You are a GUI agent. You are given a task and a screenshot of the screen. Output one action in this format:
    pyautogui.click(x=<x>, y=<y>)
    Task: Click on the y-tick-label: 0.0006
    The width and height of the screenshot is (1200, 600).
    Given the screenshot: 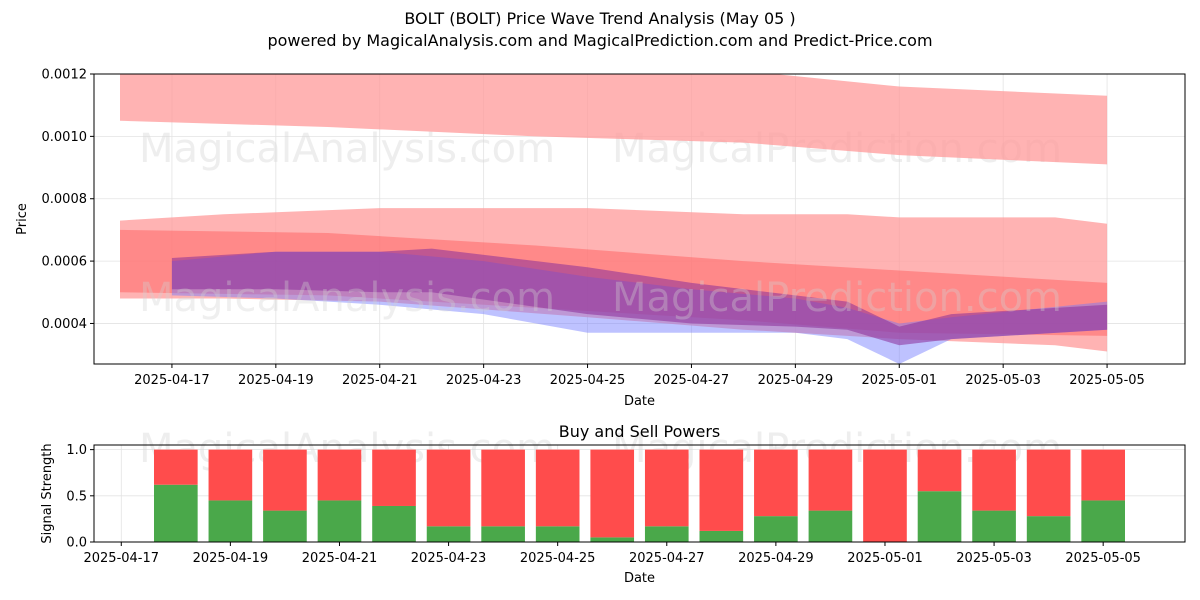 What is the action you would take?
    pyautogui.click(x=65, y=262)
    